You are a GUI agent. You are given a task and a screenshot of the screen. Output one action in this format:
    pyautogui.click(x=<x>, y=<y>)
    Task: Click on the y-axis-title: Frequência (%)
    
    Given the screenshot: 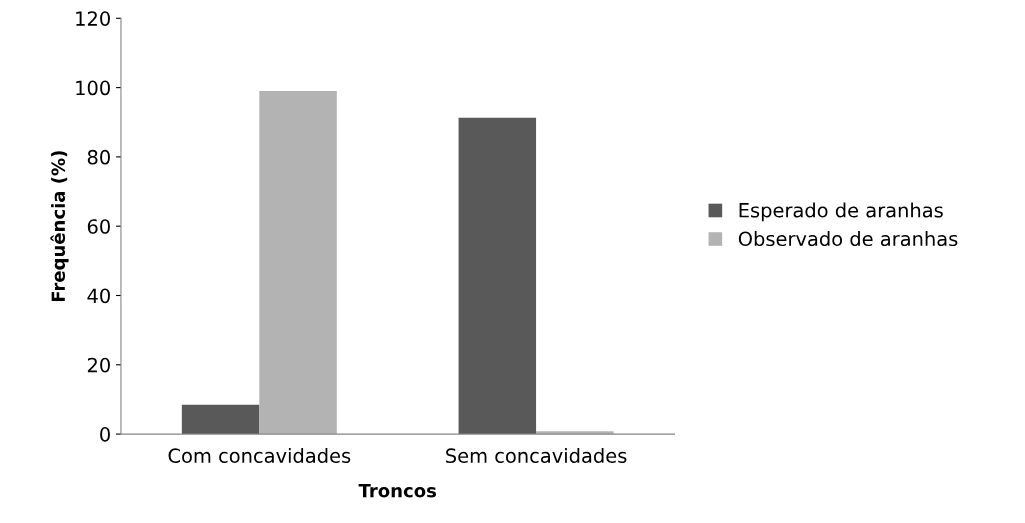 What is the action you would take?
    pyautogui.click(x=59, y=226)
    